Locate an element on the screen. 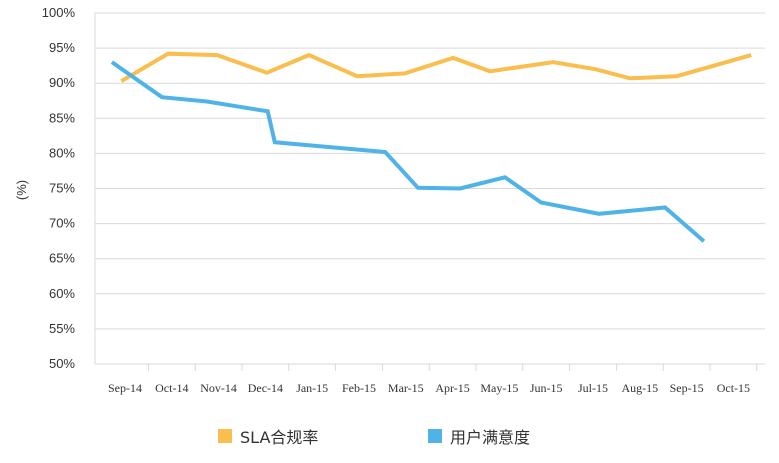 This screenshot has width=779, height=463. x-tick-label: Mar-15 is located at coordinates (406, 388).